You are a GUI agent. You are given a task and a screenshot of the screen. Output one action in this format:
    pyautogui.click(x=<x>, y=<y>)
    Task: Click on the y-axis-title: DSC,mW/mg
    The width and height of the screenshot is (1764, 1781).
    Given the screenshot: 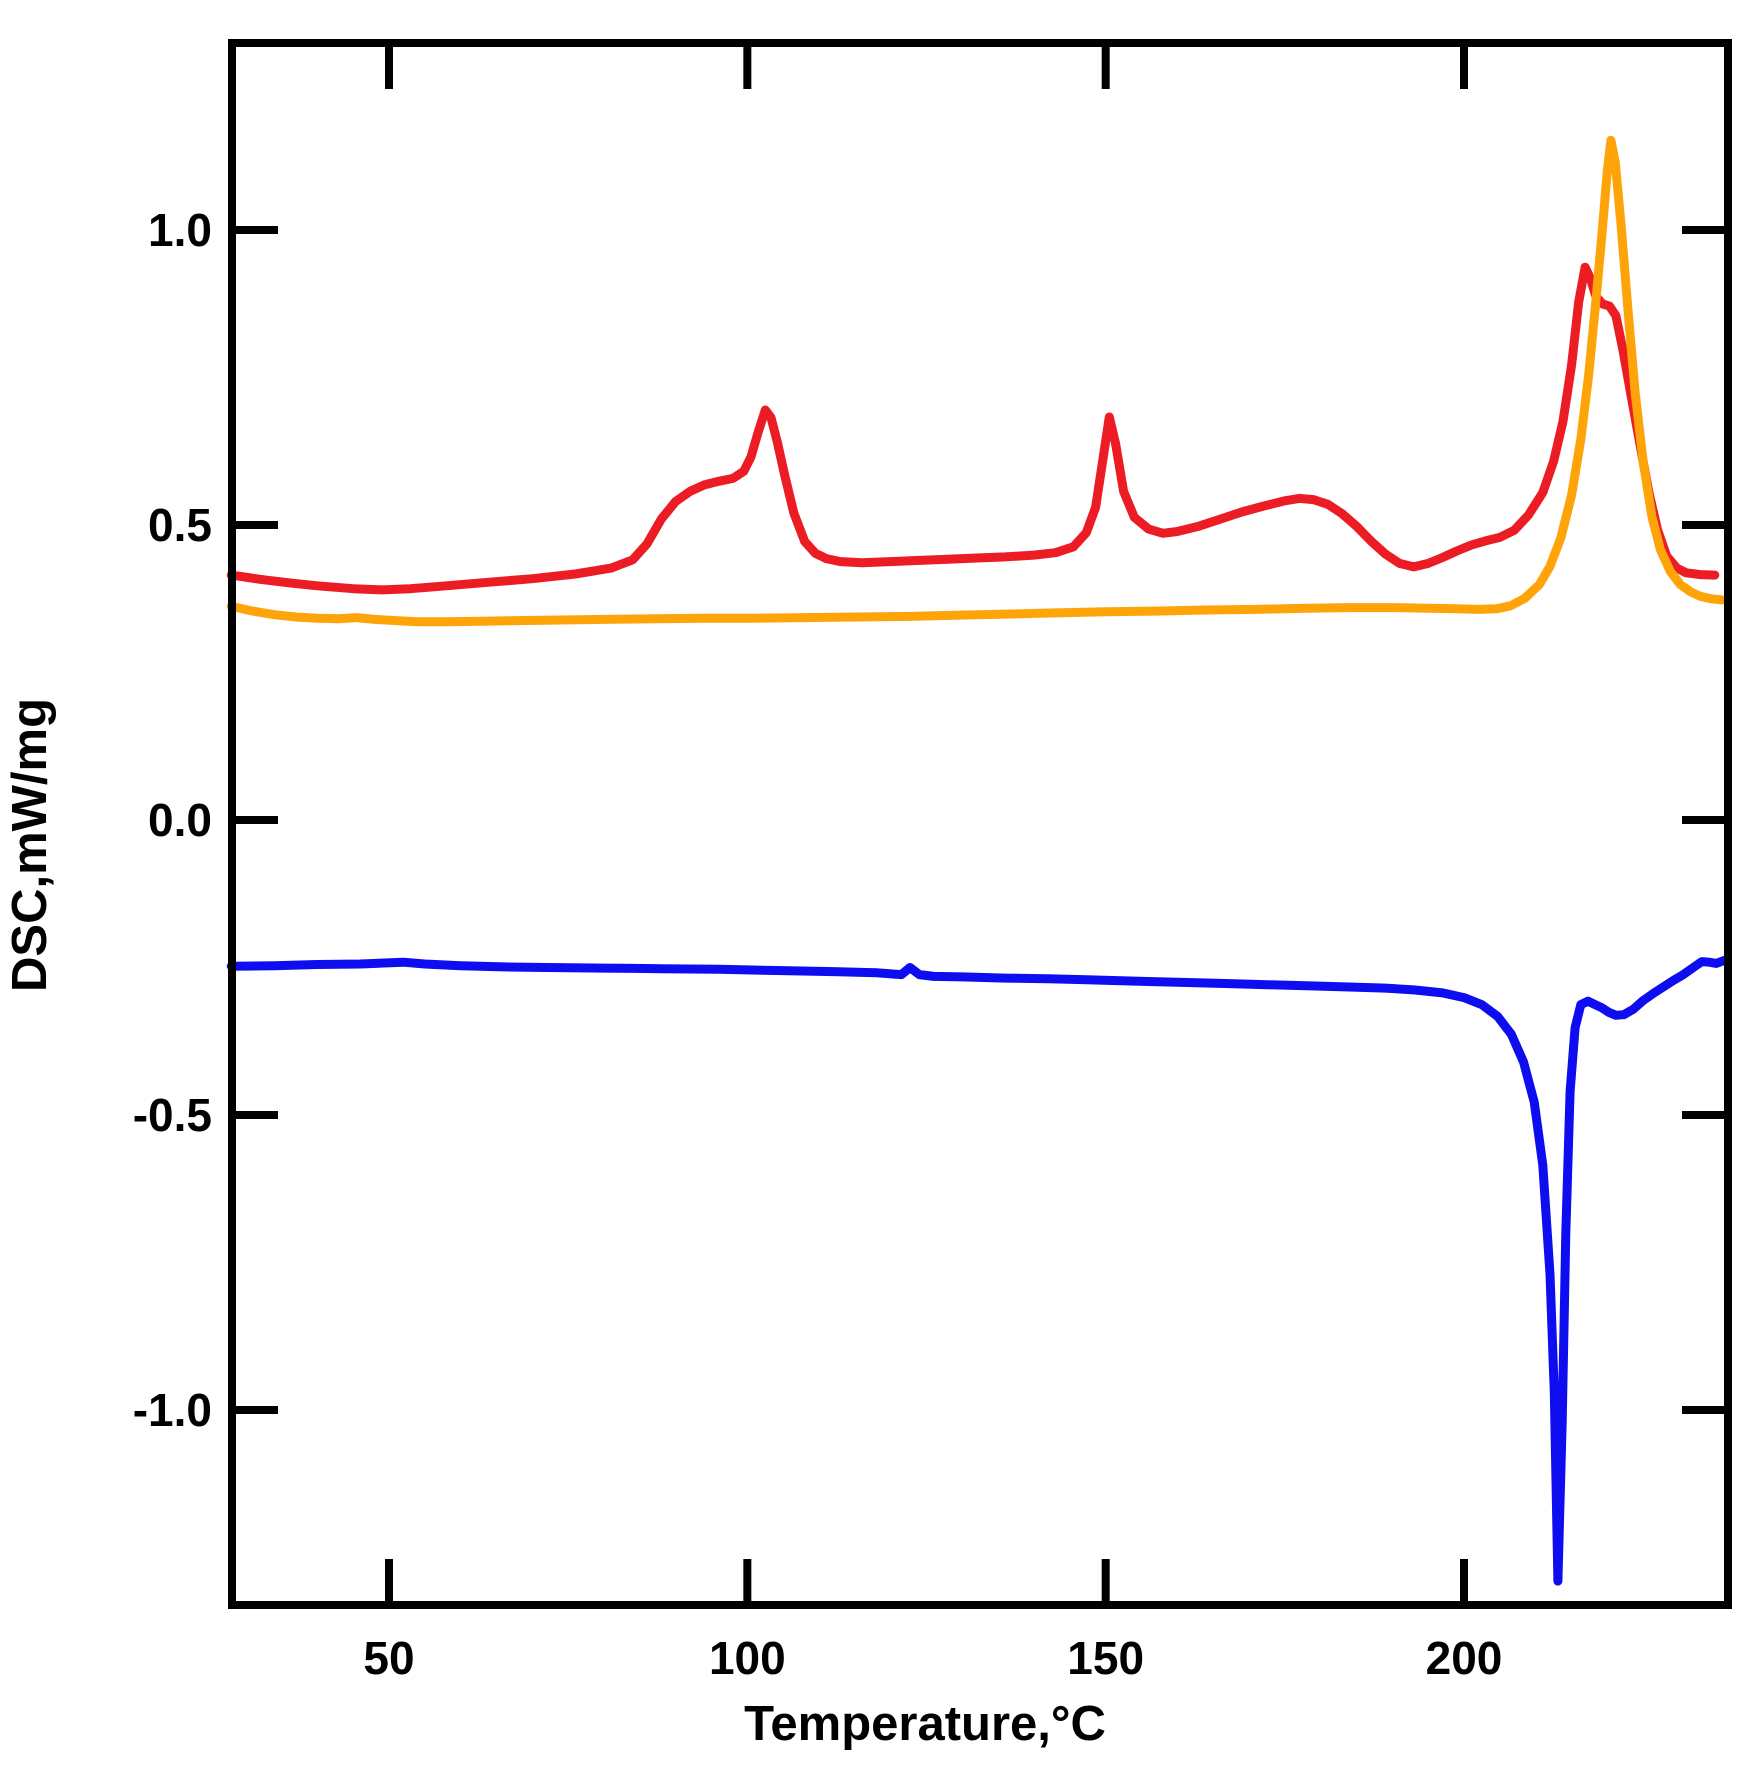 What is the action you would take?
    pyautogui.click(x=30, y=845)
    